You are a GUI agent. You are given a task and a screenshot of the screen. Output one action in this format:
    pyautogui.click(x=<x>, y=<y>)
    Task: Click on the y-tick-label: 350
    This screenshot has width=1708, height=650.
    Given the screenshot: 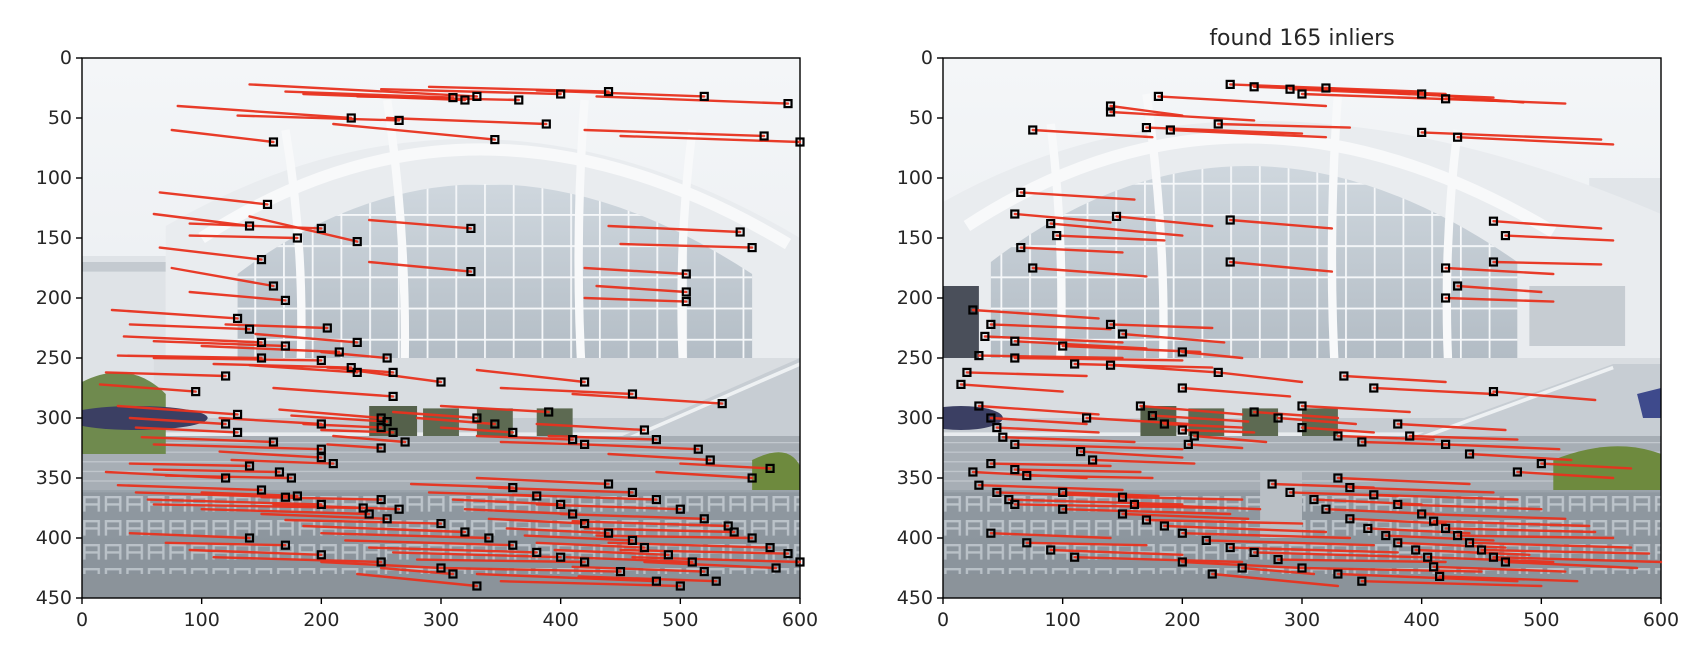 What is the action you would take?
    pyautogui.click(x=54, y=478)
    